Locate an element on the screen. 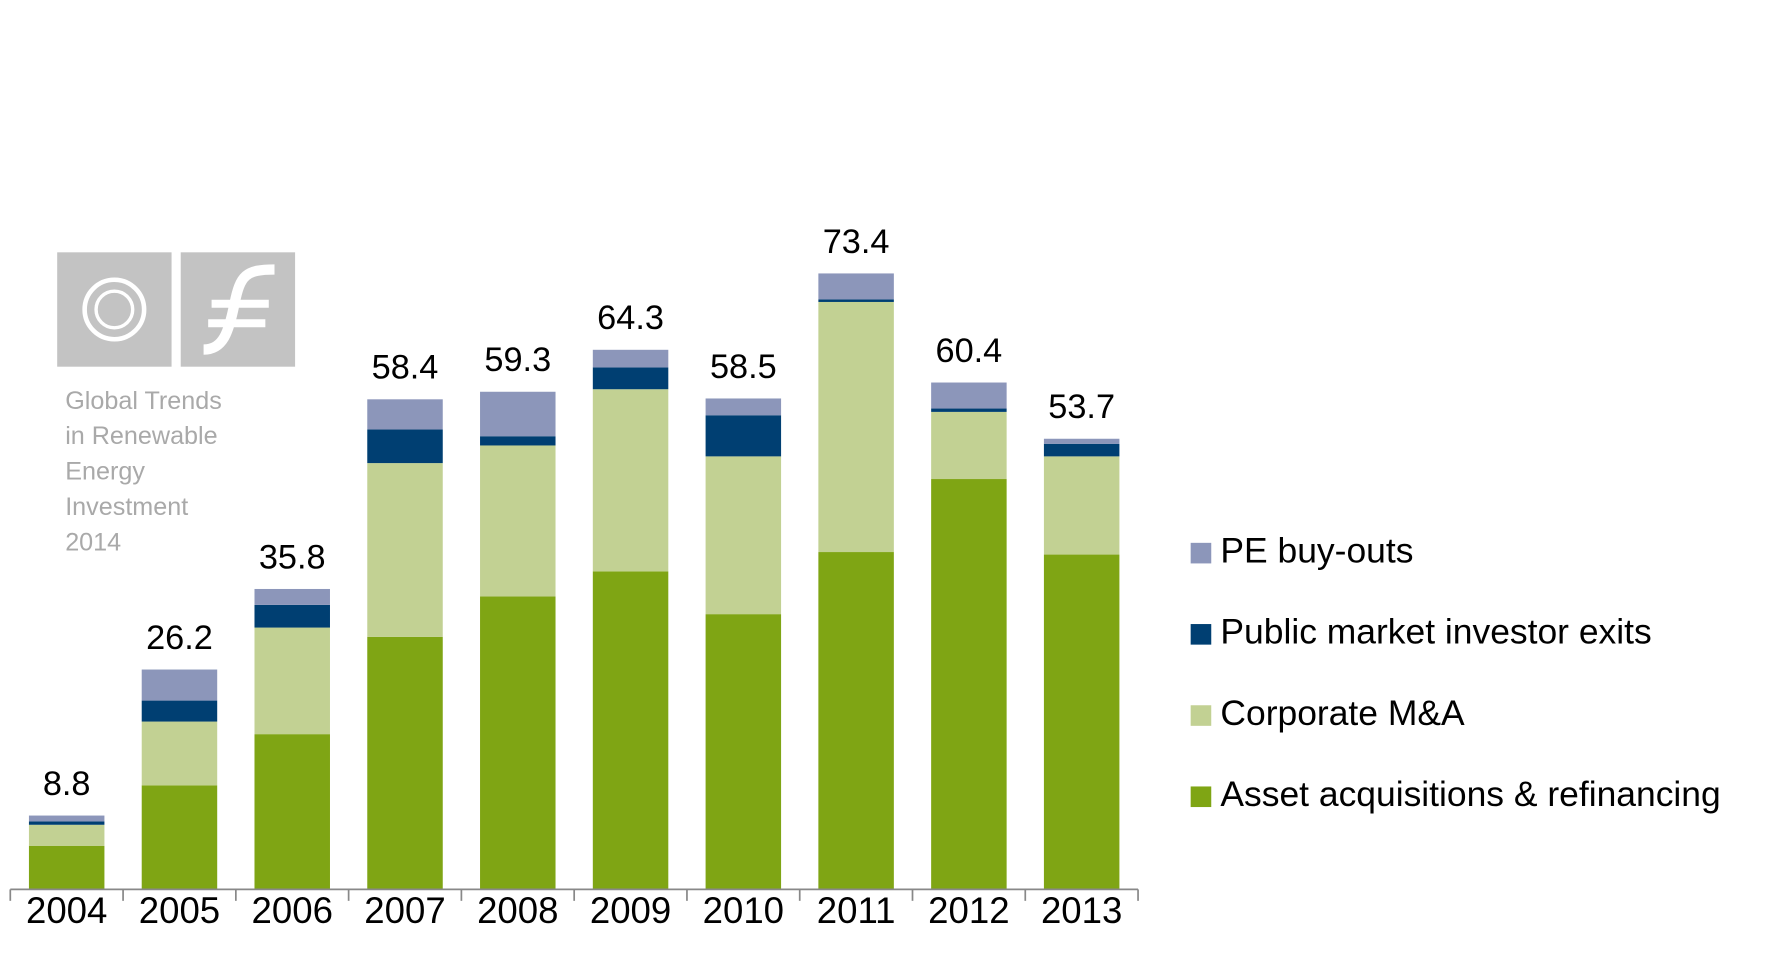 The height and width of the screenshot is (953, 1790). legend-label: PE buy-outs is located at coordinates (1316, 550).